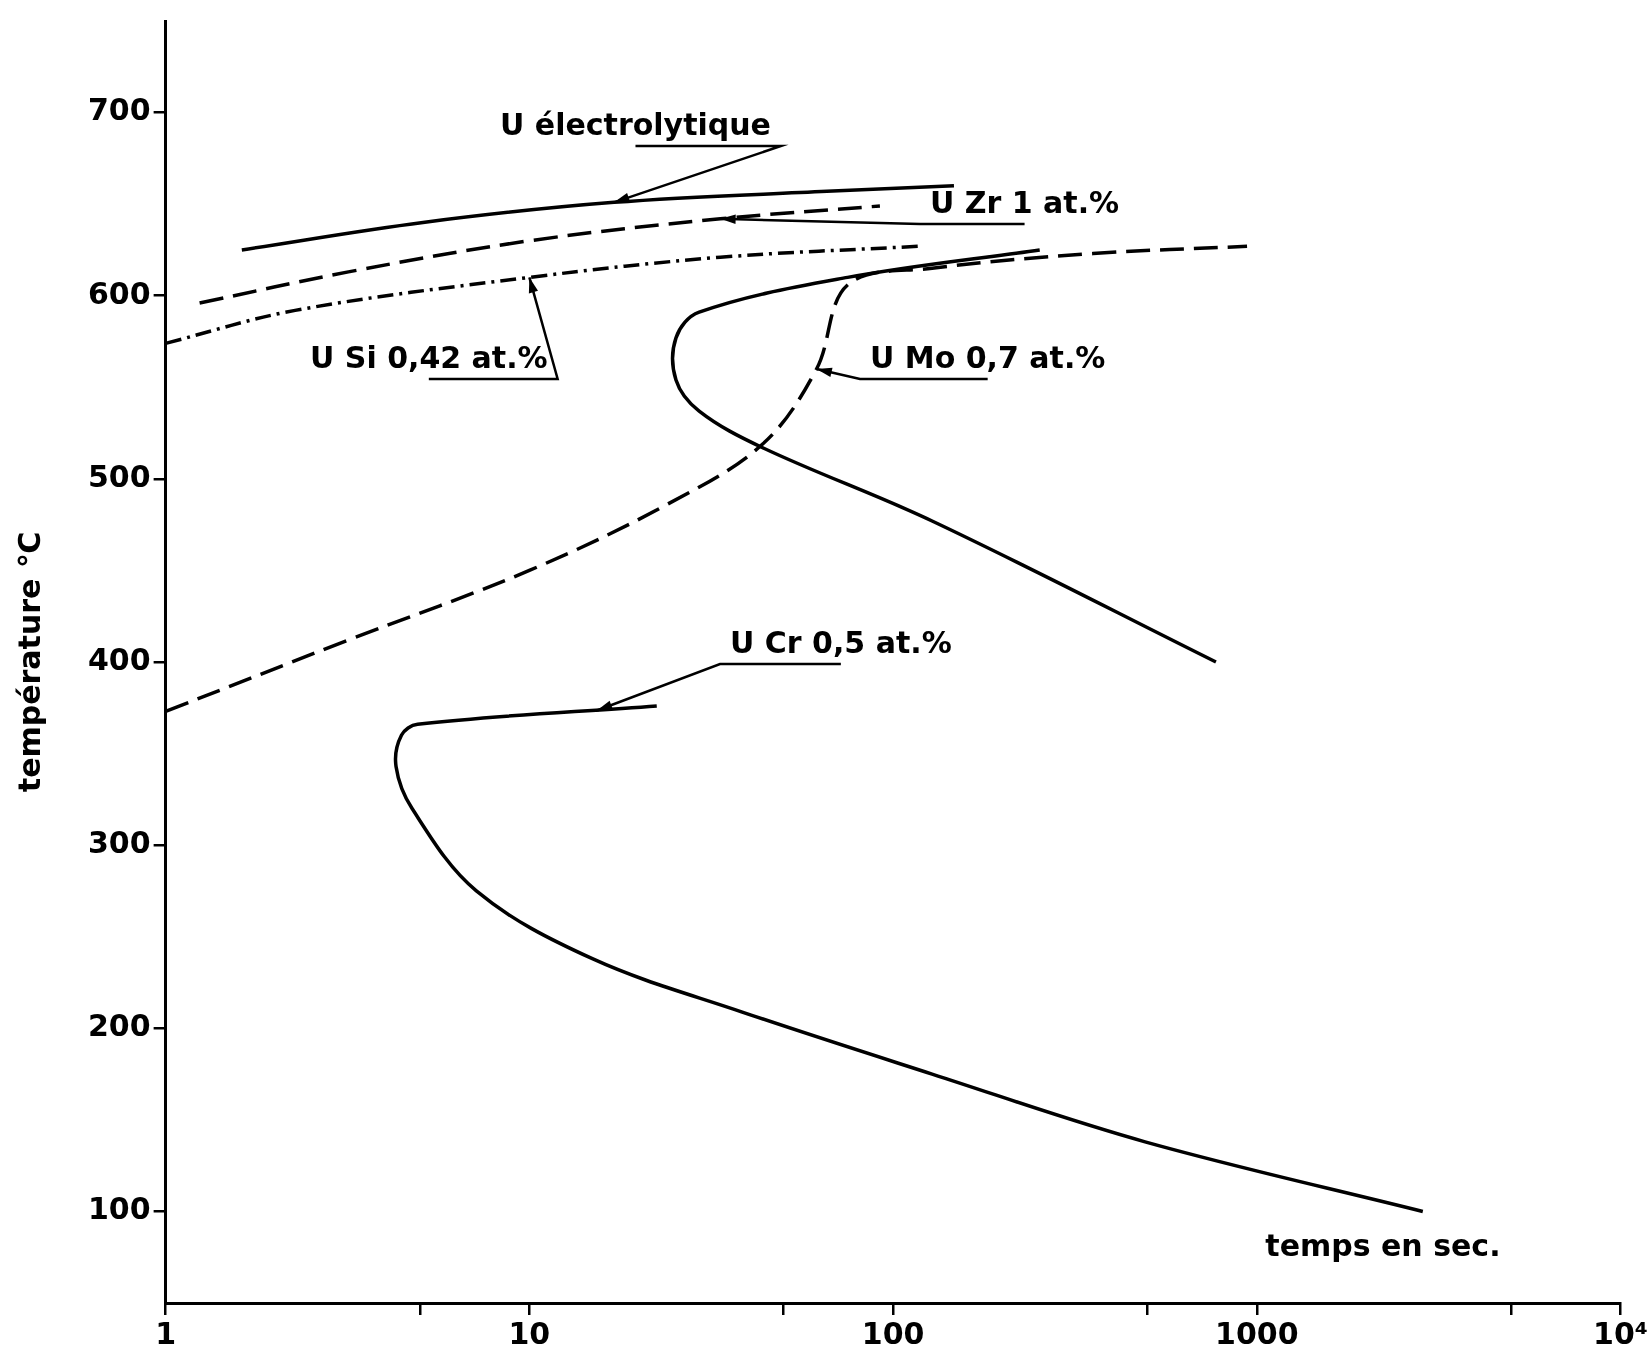  I want to click on x-tick-label: 10, so click(529, 1333).